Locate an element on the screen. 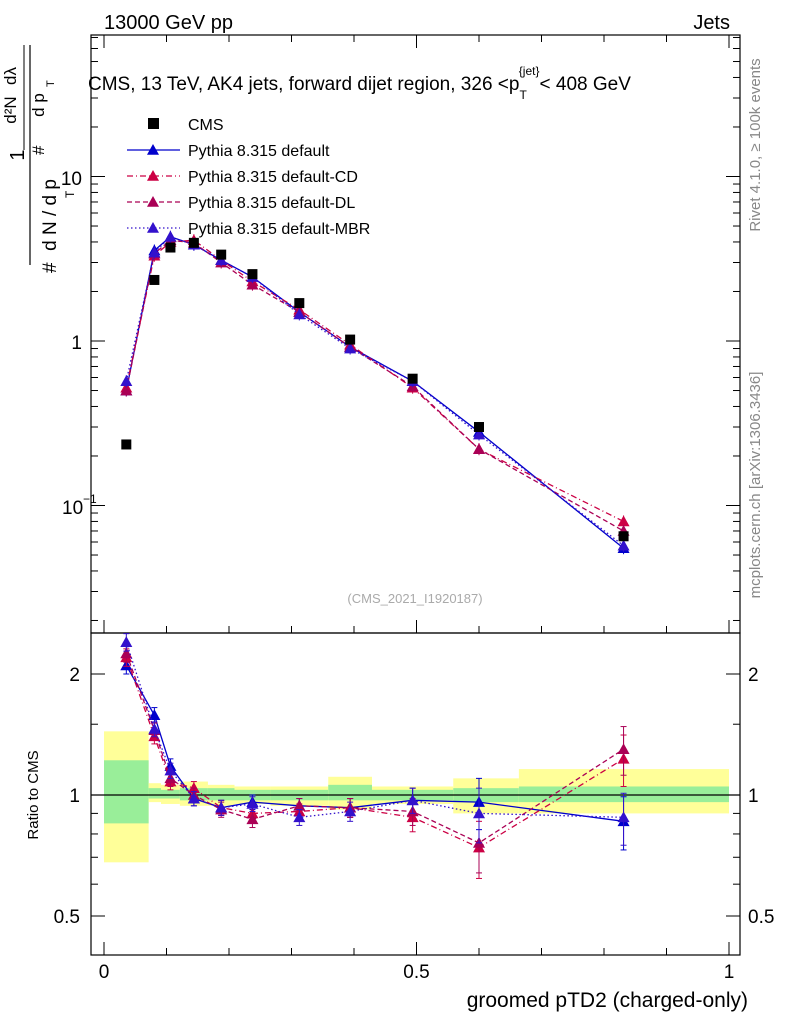 This screenshot has height=1024, width=786. title-sup: {jet} is located at coordinates (529, 71).